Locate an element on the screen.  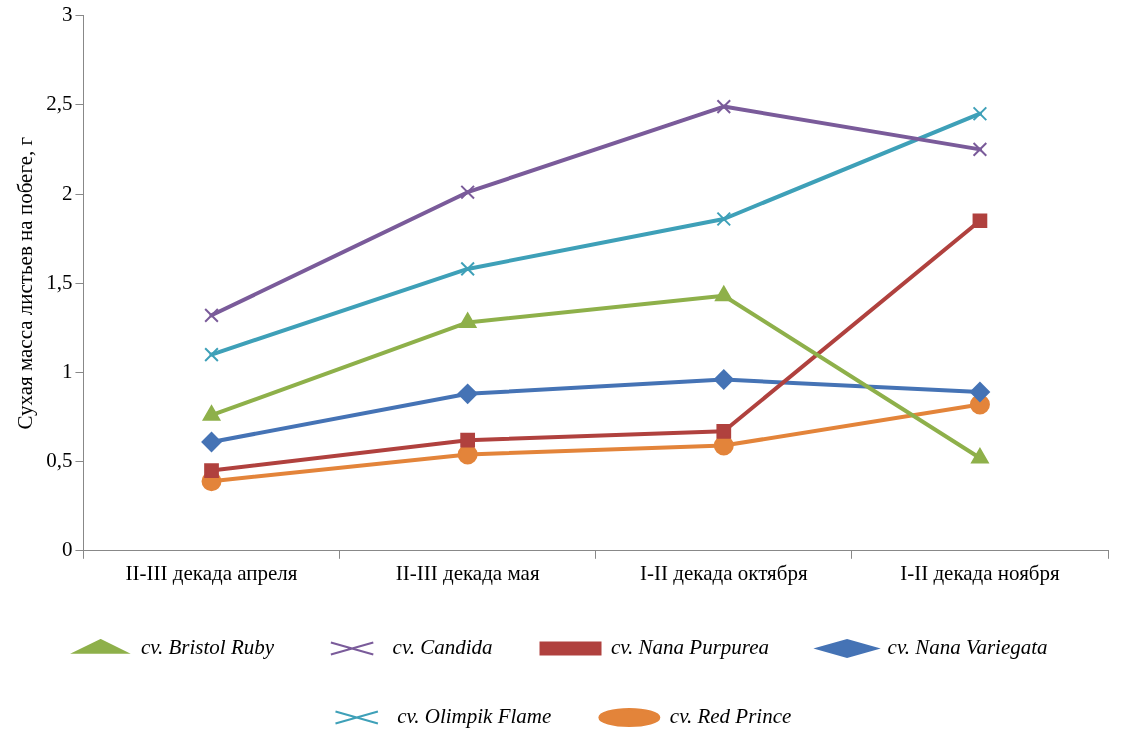
y-tick-label: 0,5 is located at coordinates (59, 460).